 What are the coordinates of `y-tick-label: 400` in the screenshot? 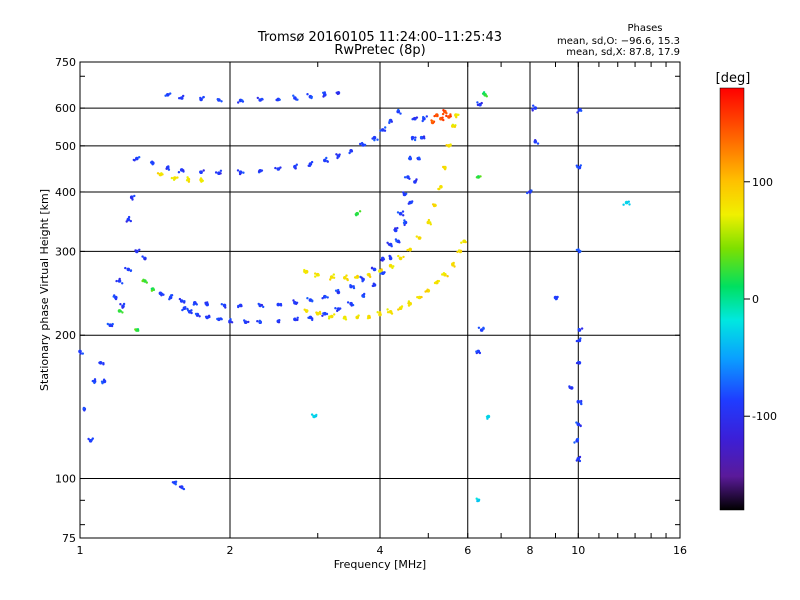 It's located at (65, 192).